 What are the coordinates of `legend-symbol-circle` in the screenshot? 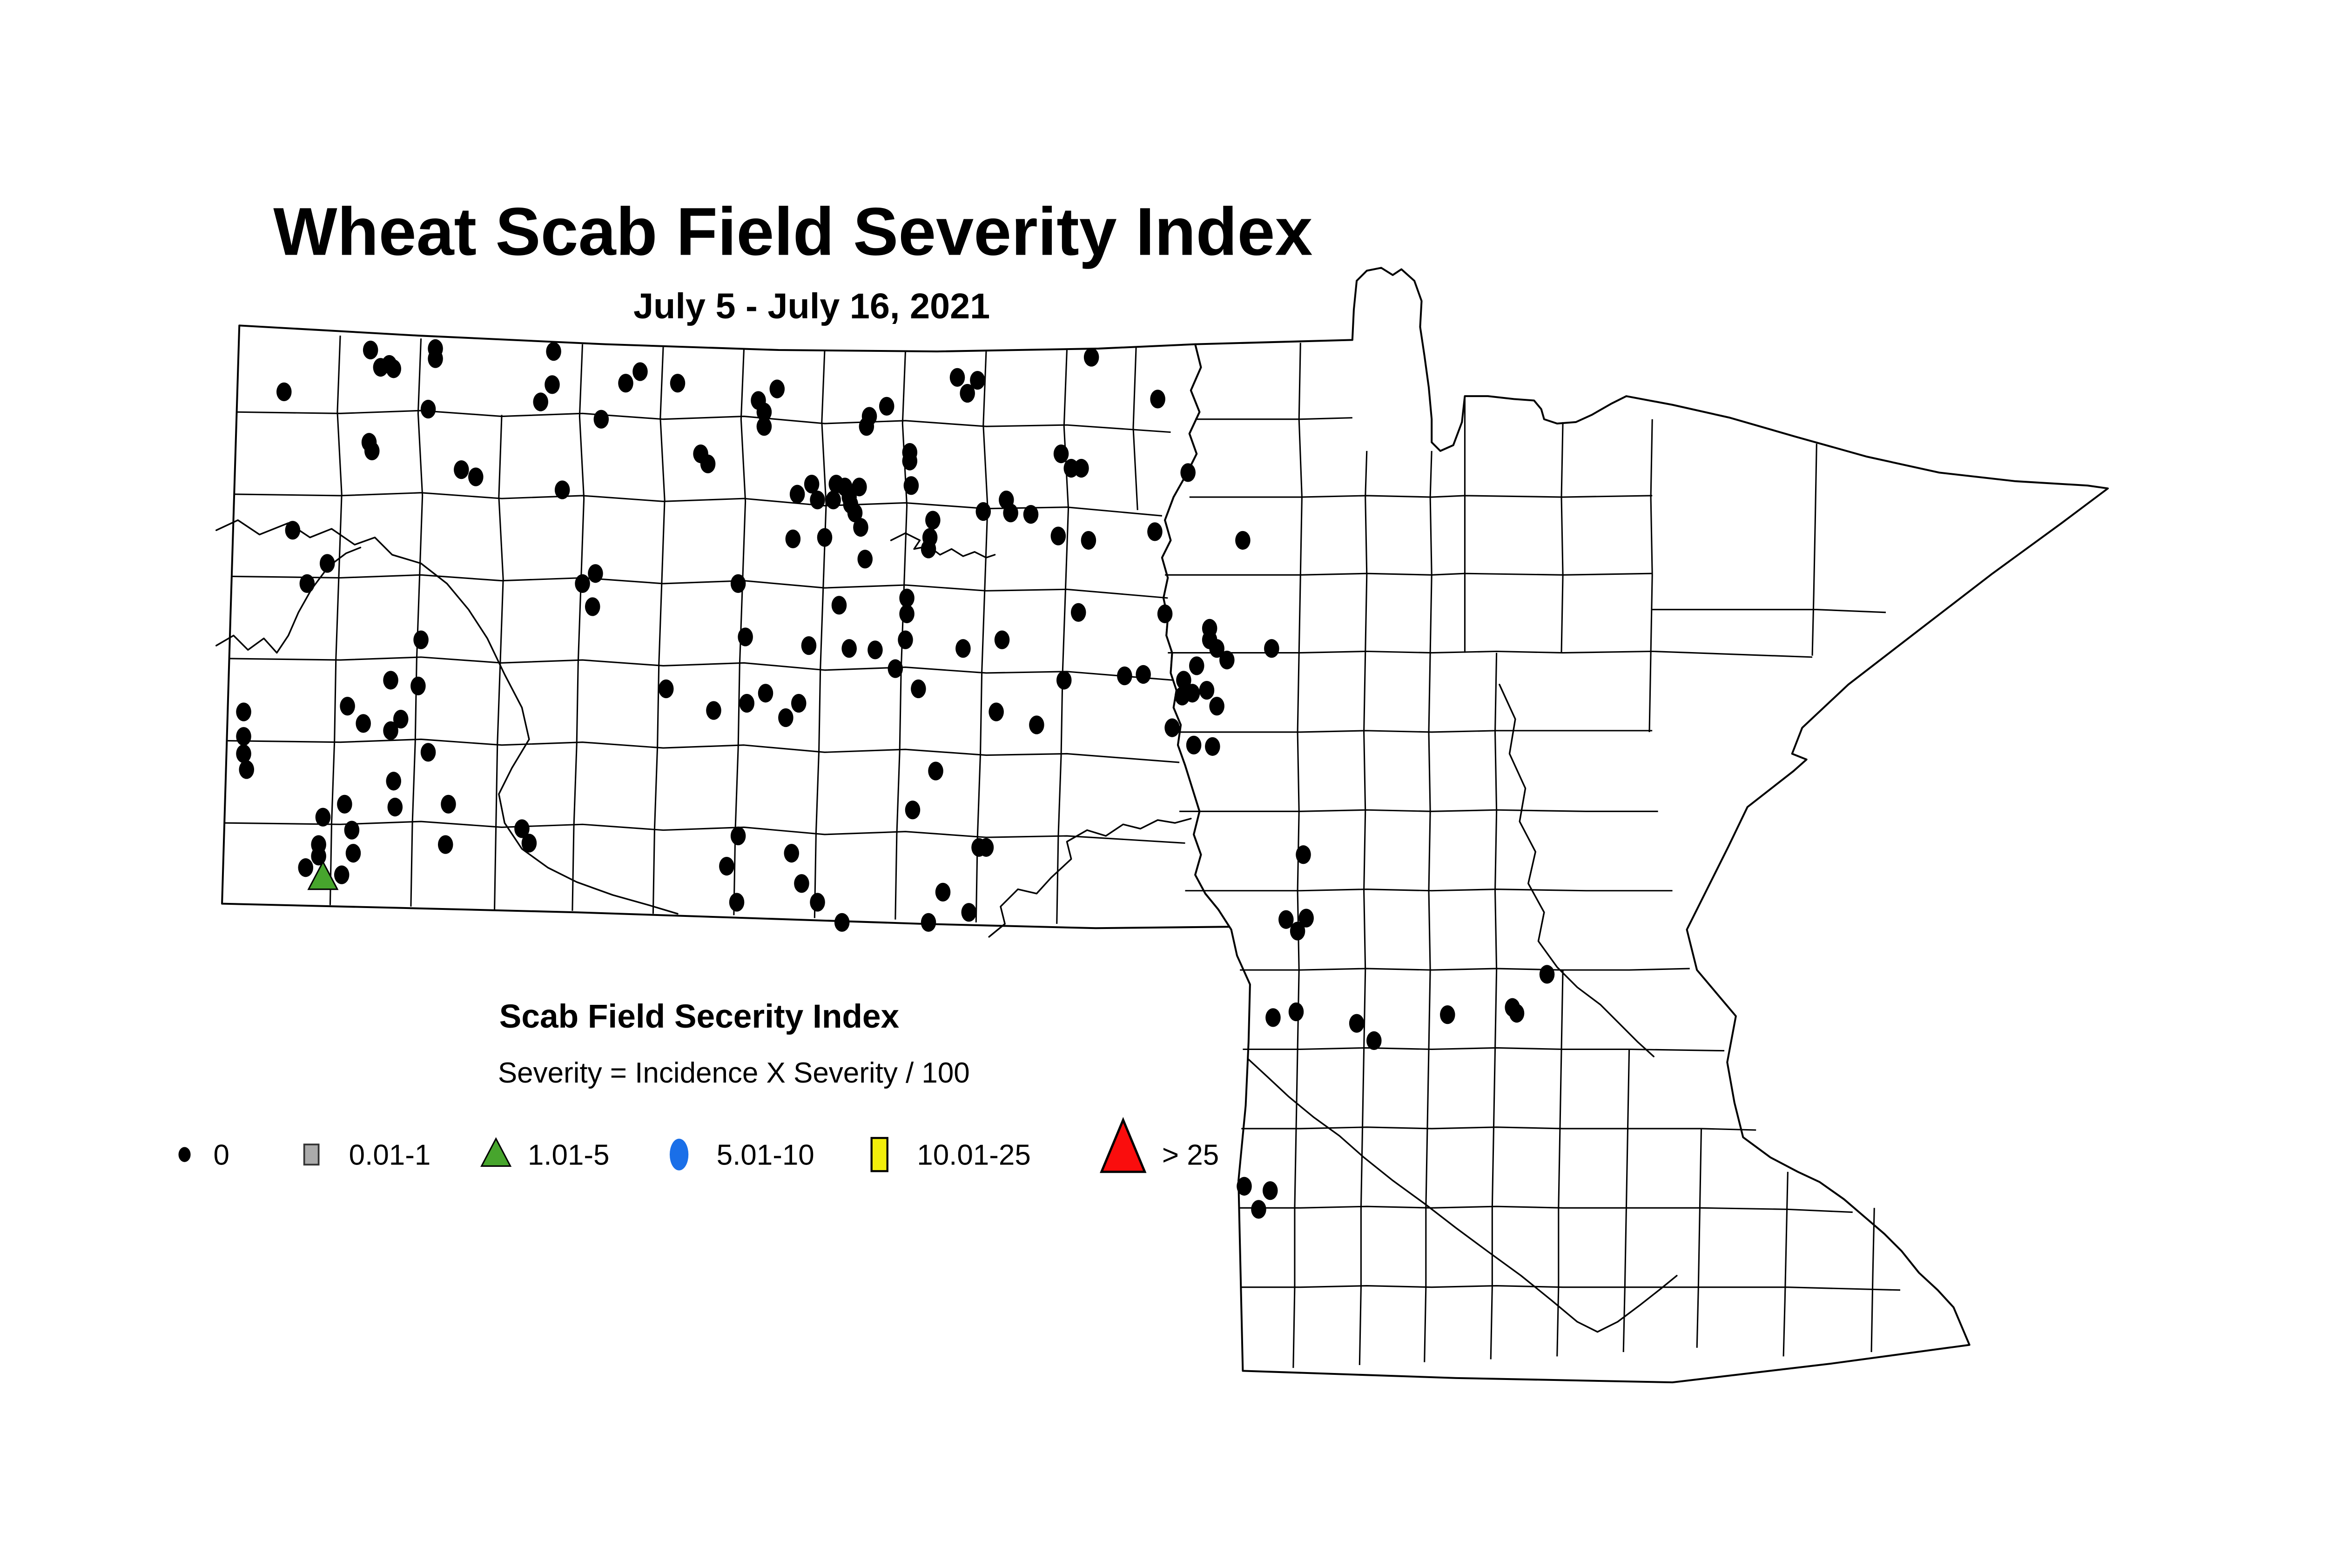 It's located at (679, 1154).